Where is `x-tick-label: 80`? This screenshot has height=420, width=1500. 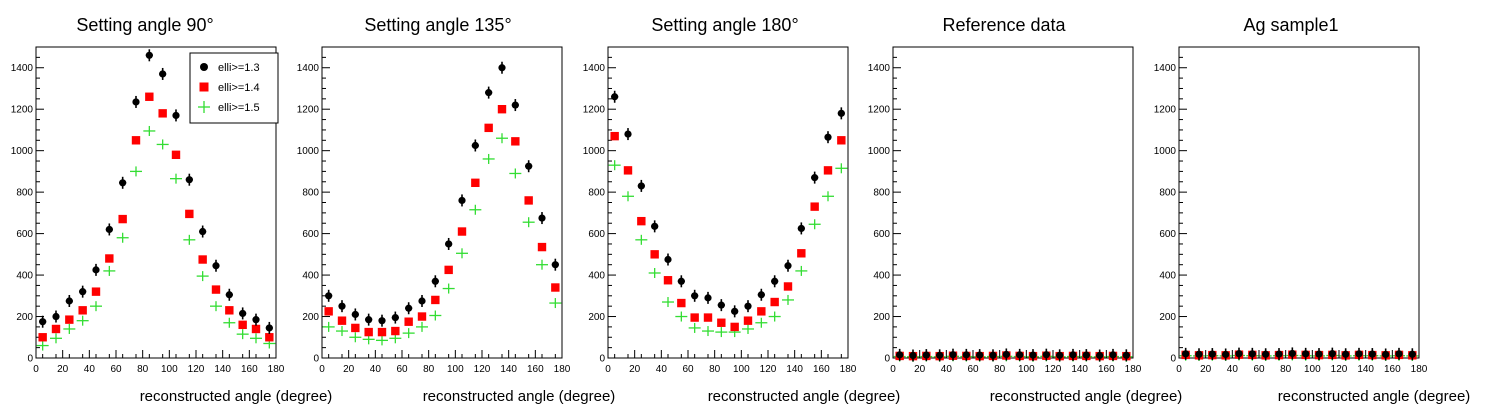
x-tick-label: 80 is located at coordinates (429, 369).